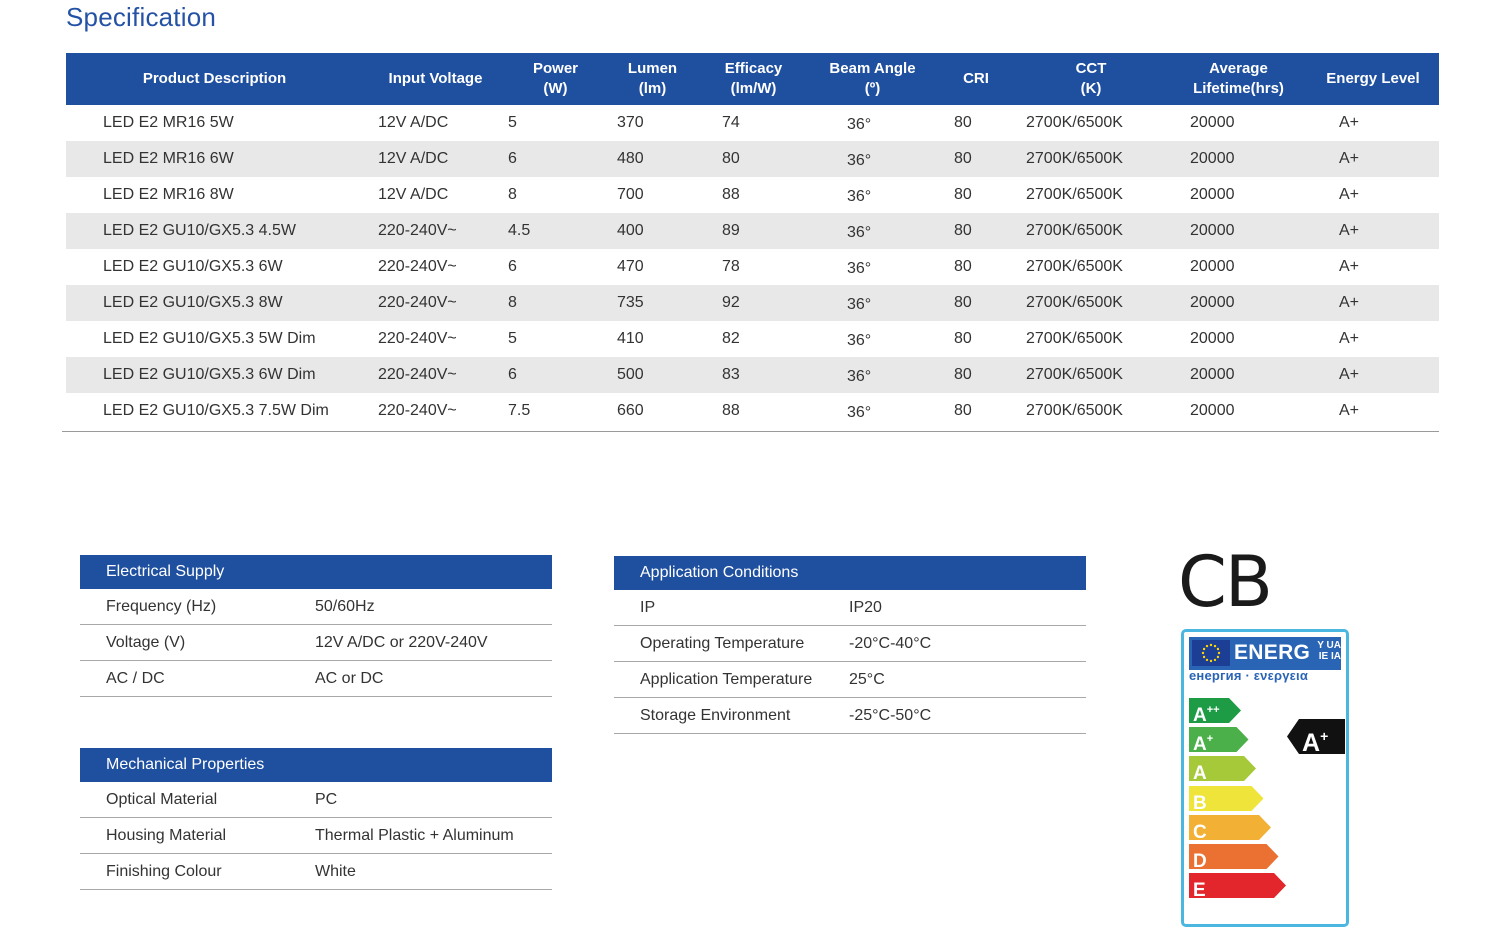 The width and height of the screenshot is (1506, 928). I want to click on energy-class-label: B, so click(1200, 803).